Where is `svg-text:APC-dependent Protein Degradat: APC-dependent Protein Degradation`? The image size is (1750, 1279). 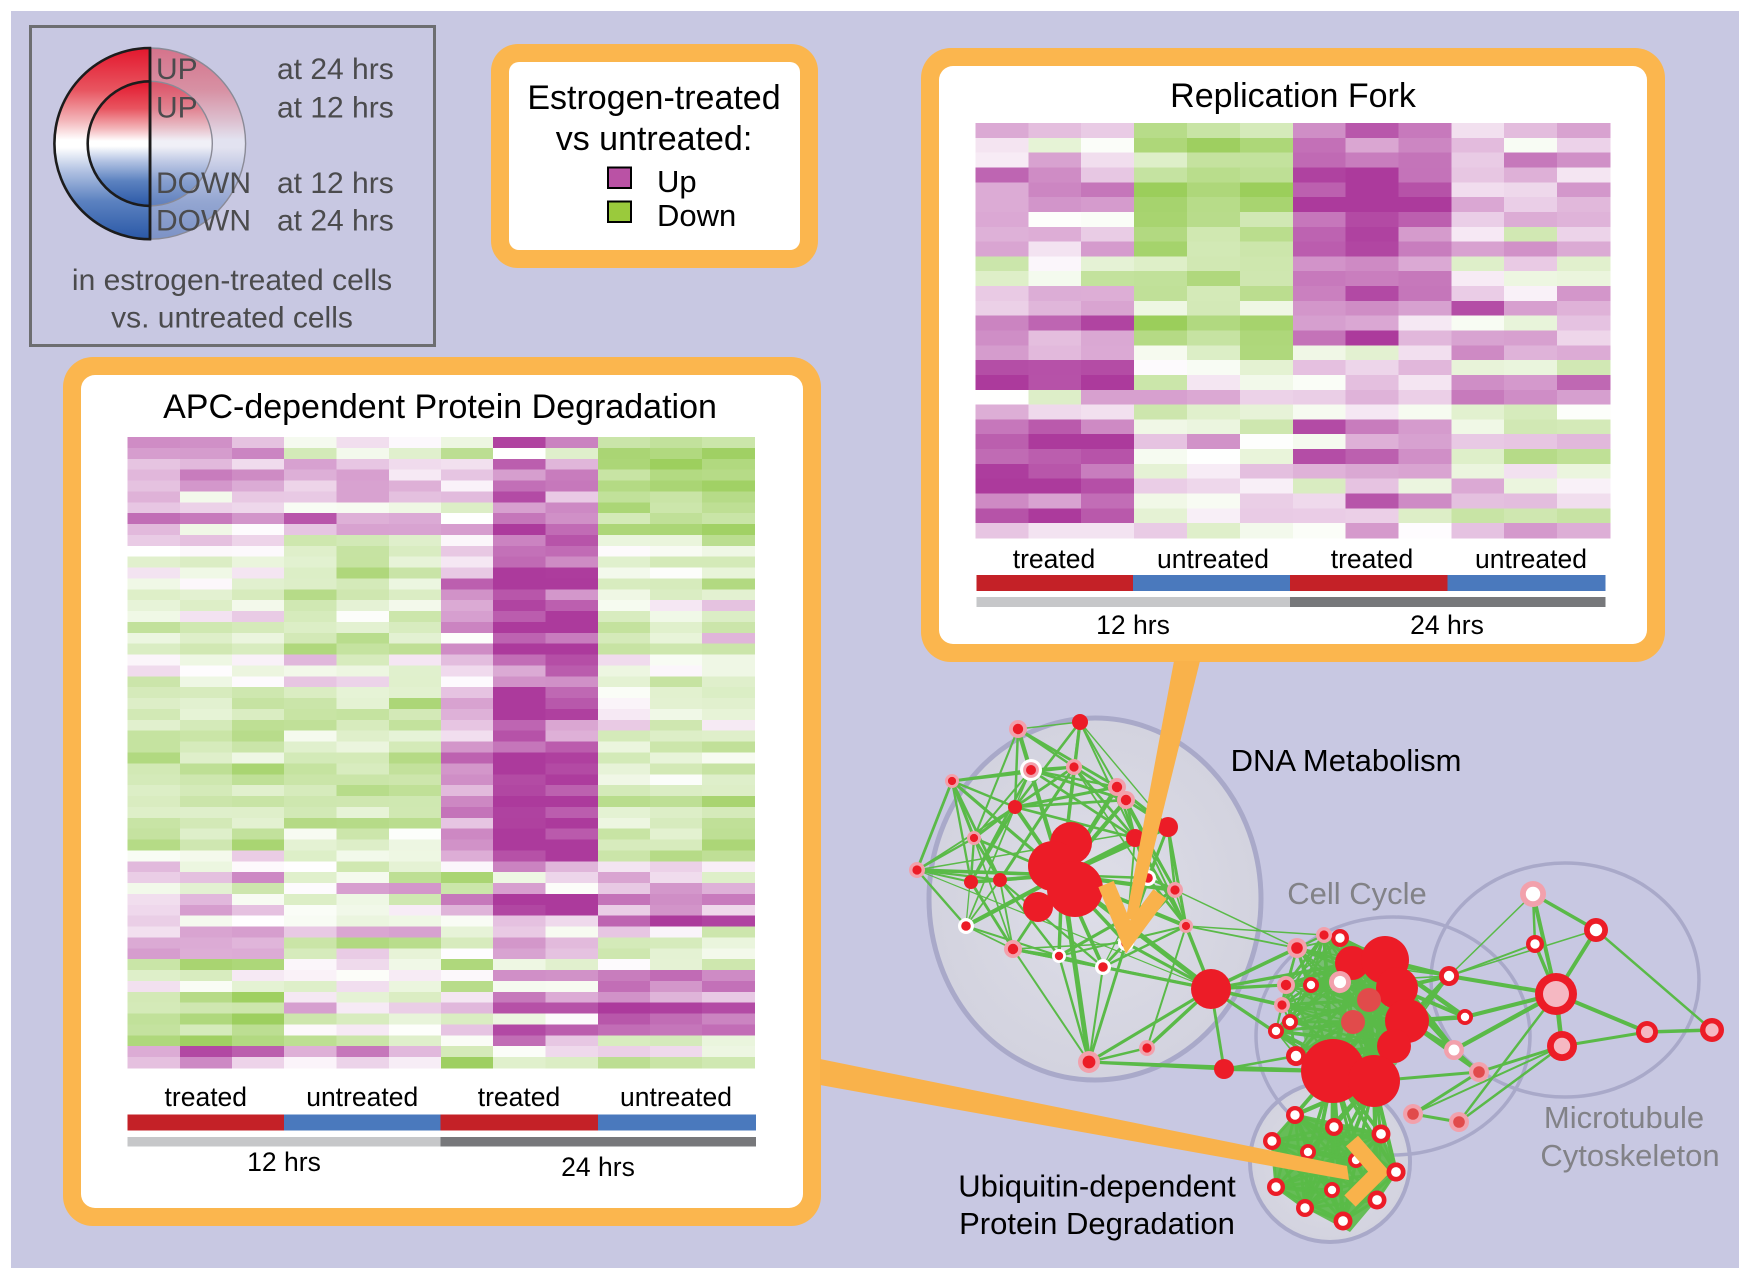 svg-text:APC-dependent Protein Degradat: APC-dependent Protein Degradation is located at coordinates (440, 407).